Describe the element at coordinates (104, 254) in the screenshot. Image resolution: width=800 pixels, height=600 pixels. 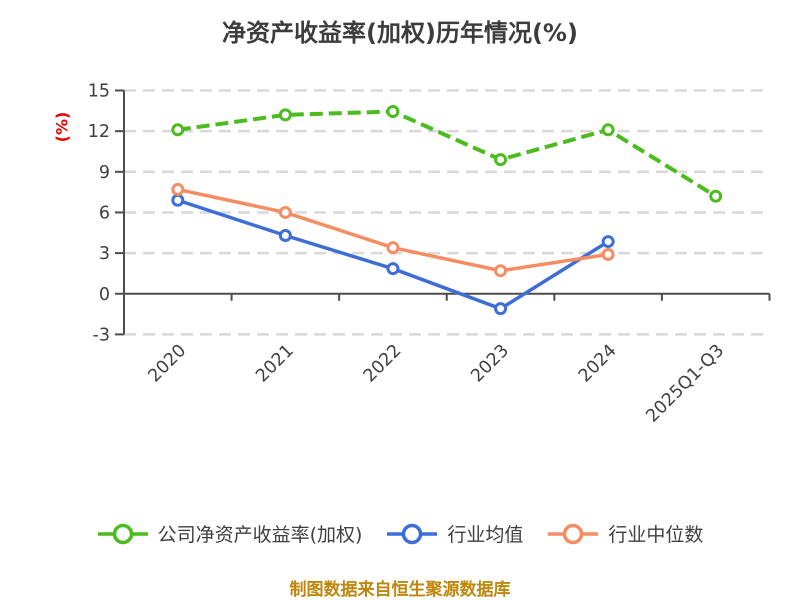
I see `y-tick-label: 3` at that location.